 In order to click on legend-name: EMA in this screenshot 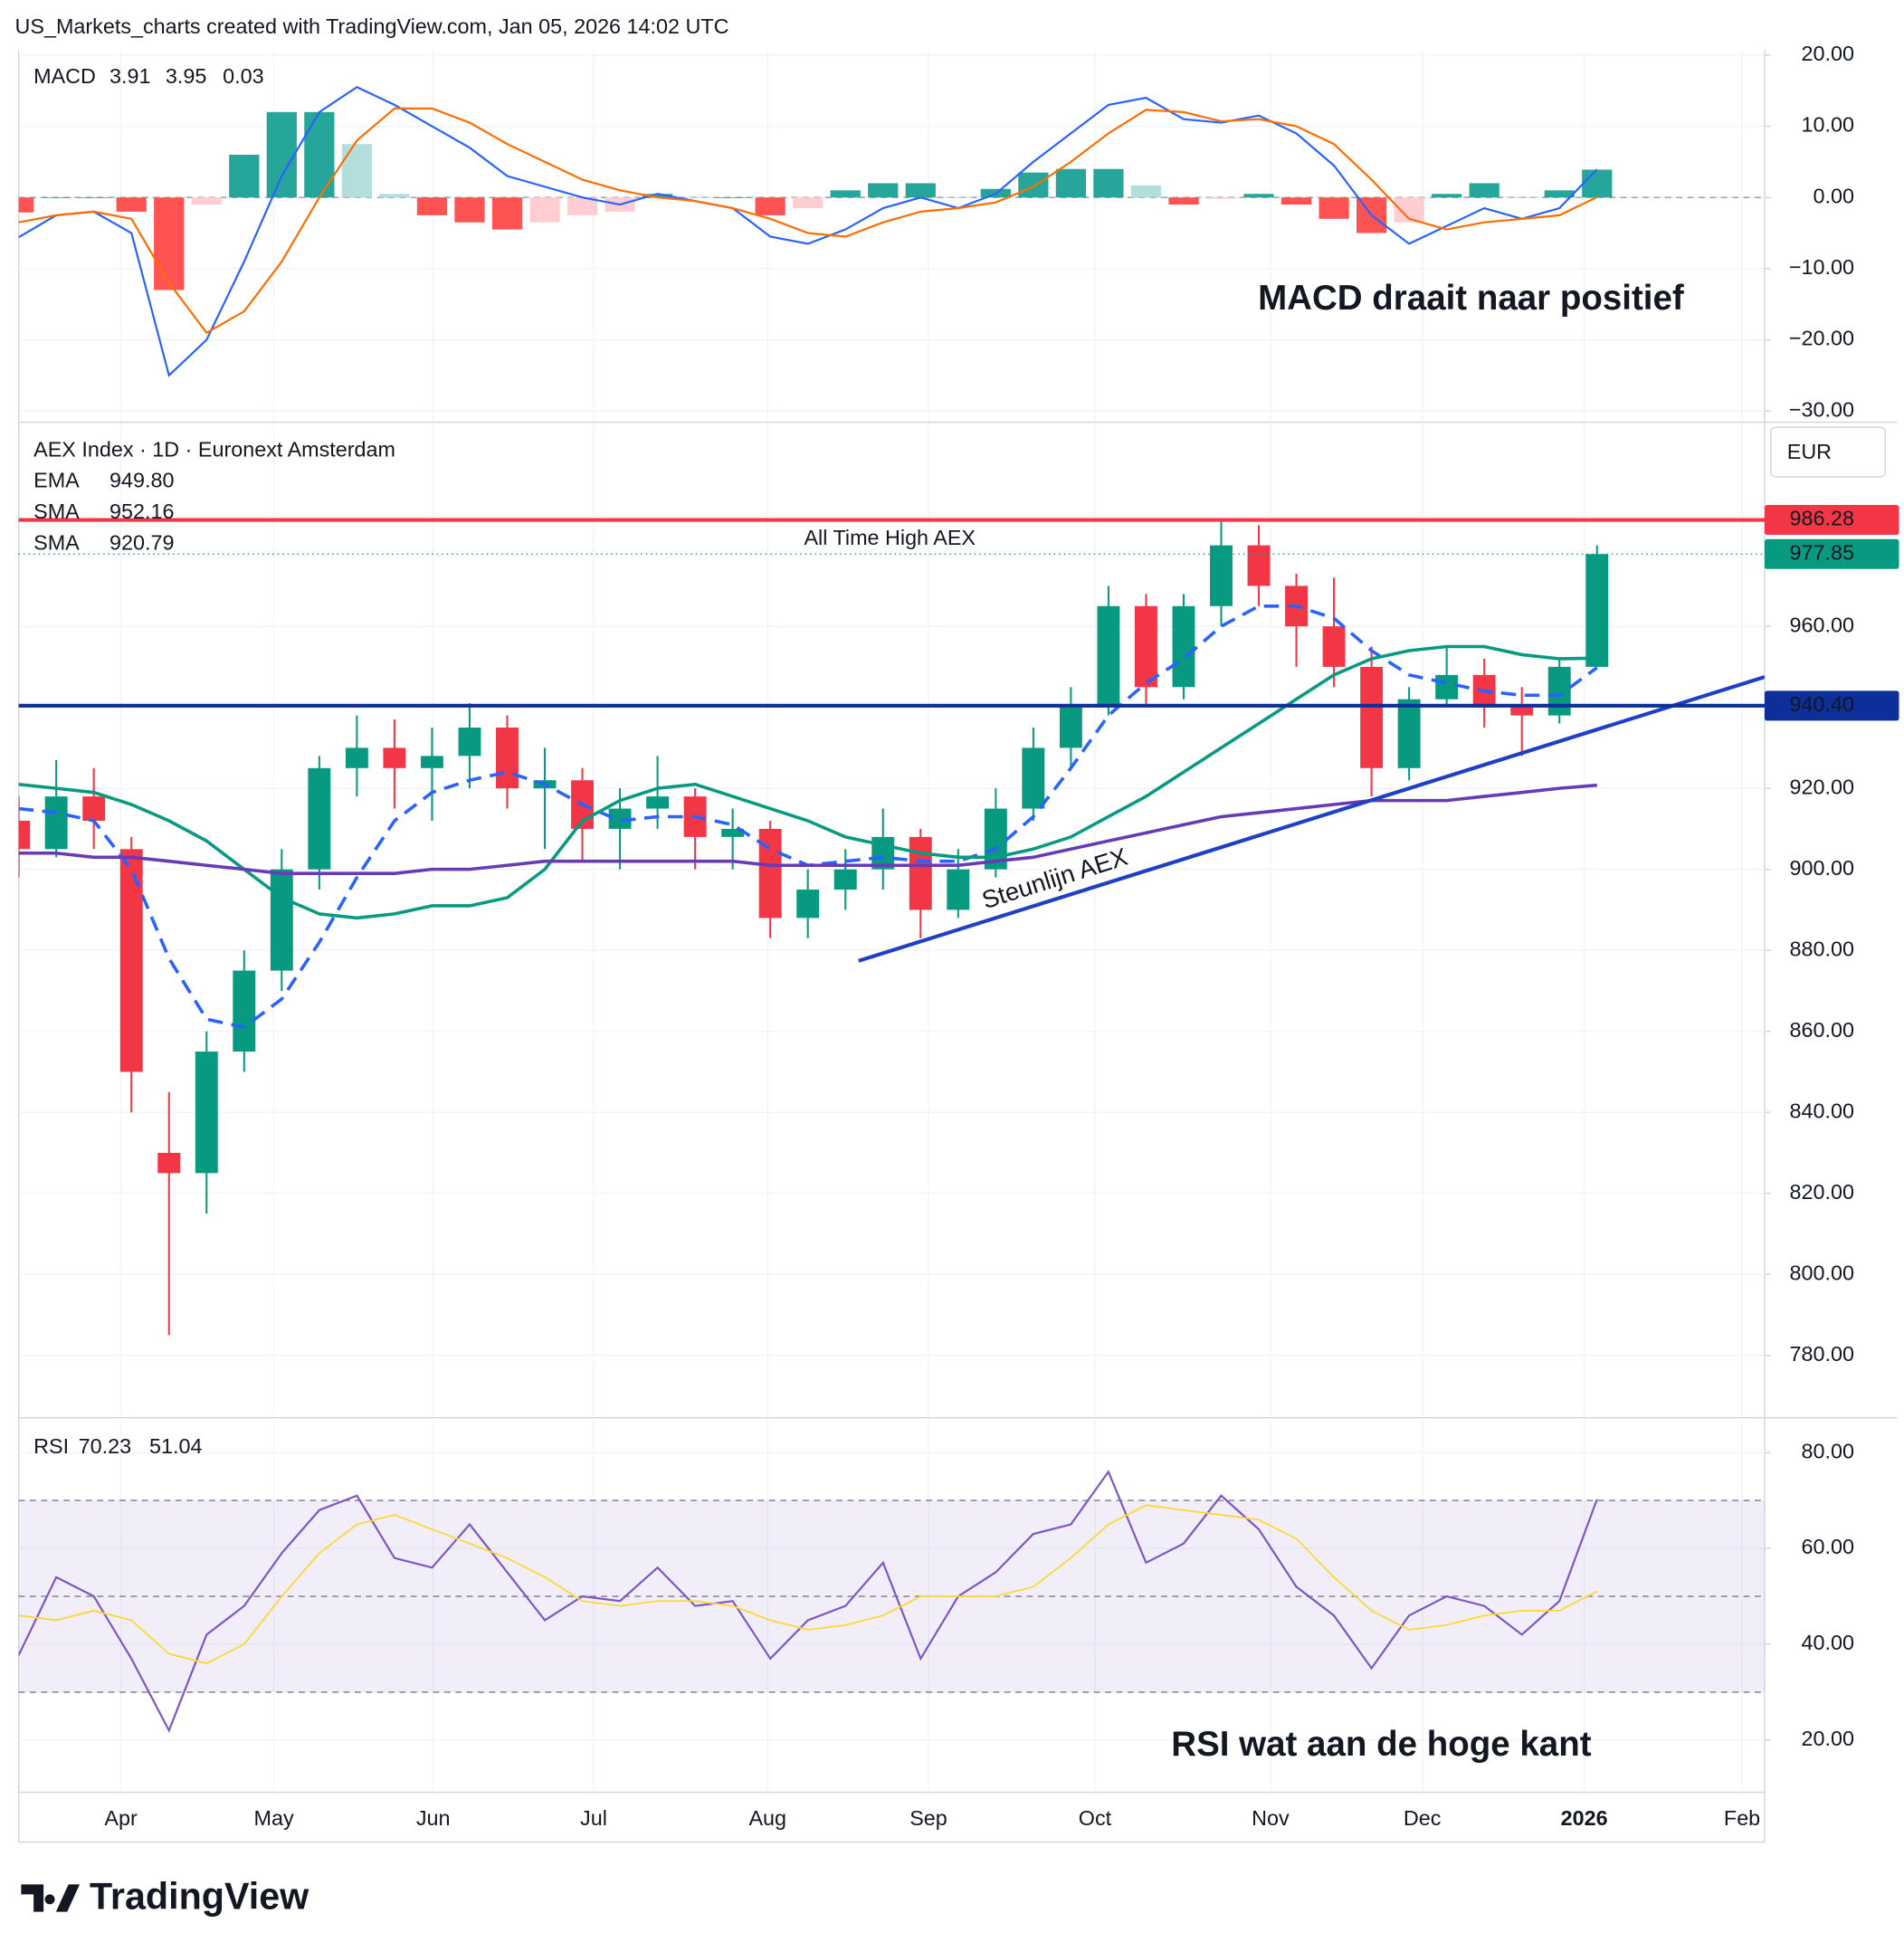, I will do `click(57, 480)`.